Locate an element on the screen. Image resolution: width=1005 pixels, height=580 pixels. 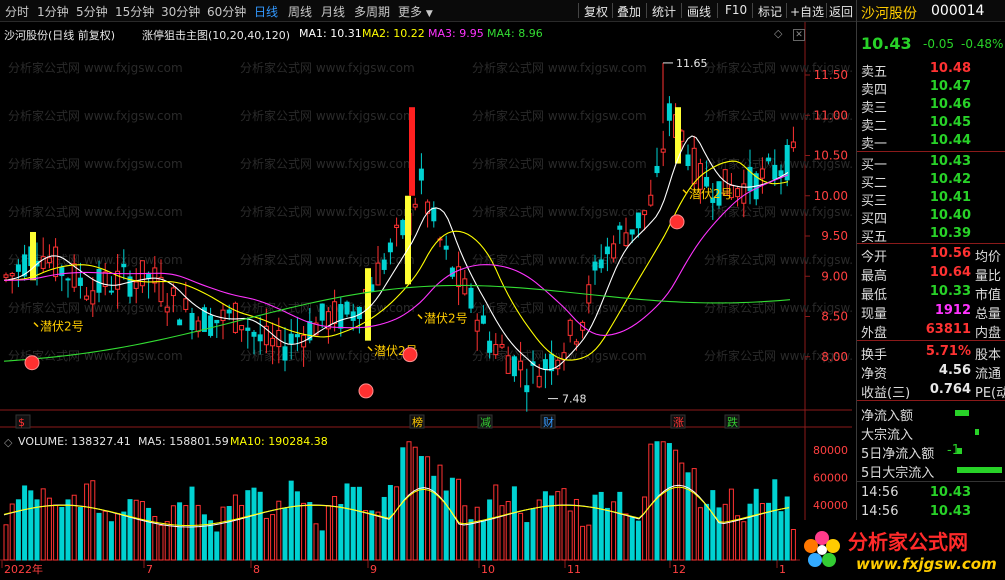
event-marker: 减 is located at coordinates (485, 422).